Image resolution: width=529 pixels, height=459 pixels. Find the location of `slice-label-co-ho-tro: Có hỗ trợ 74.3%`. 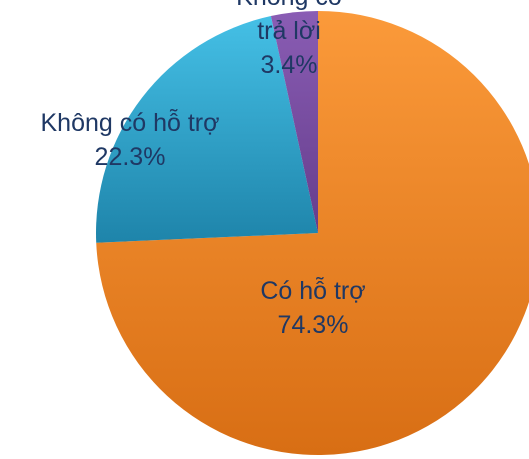

slice-label-co-ho-tro: Có hỗ trợ 74.3% is located at coordinates (312, 307).